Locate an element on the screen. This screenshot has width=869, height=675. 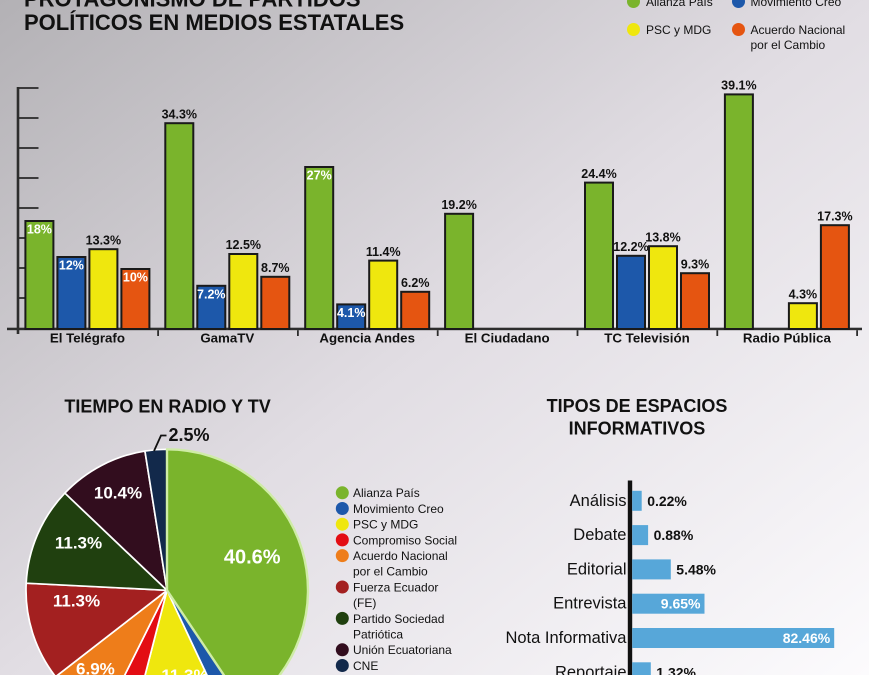
svg-text: Radio Pública is located at coordinates (787, 338).